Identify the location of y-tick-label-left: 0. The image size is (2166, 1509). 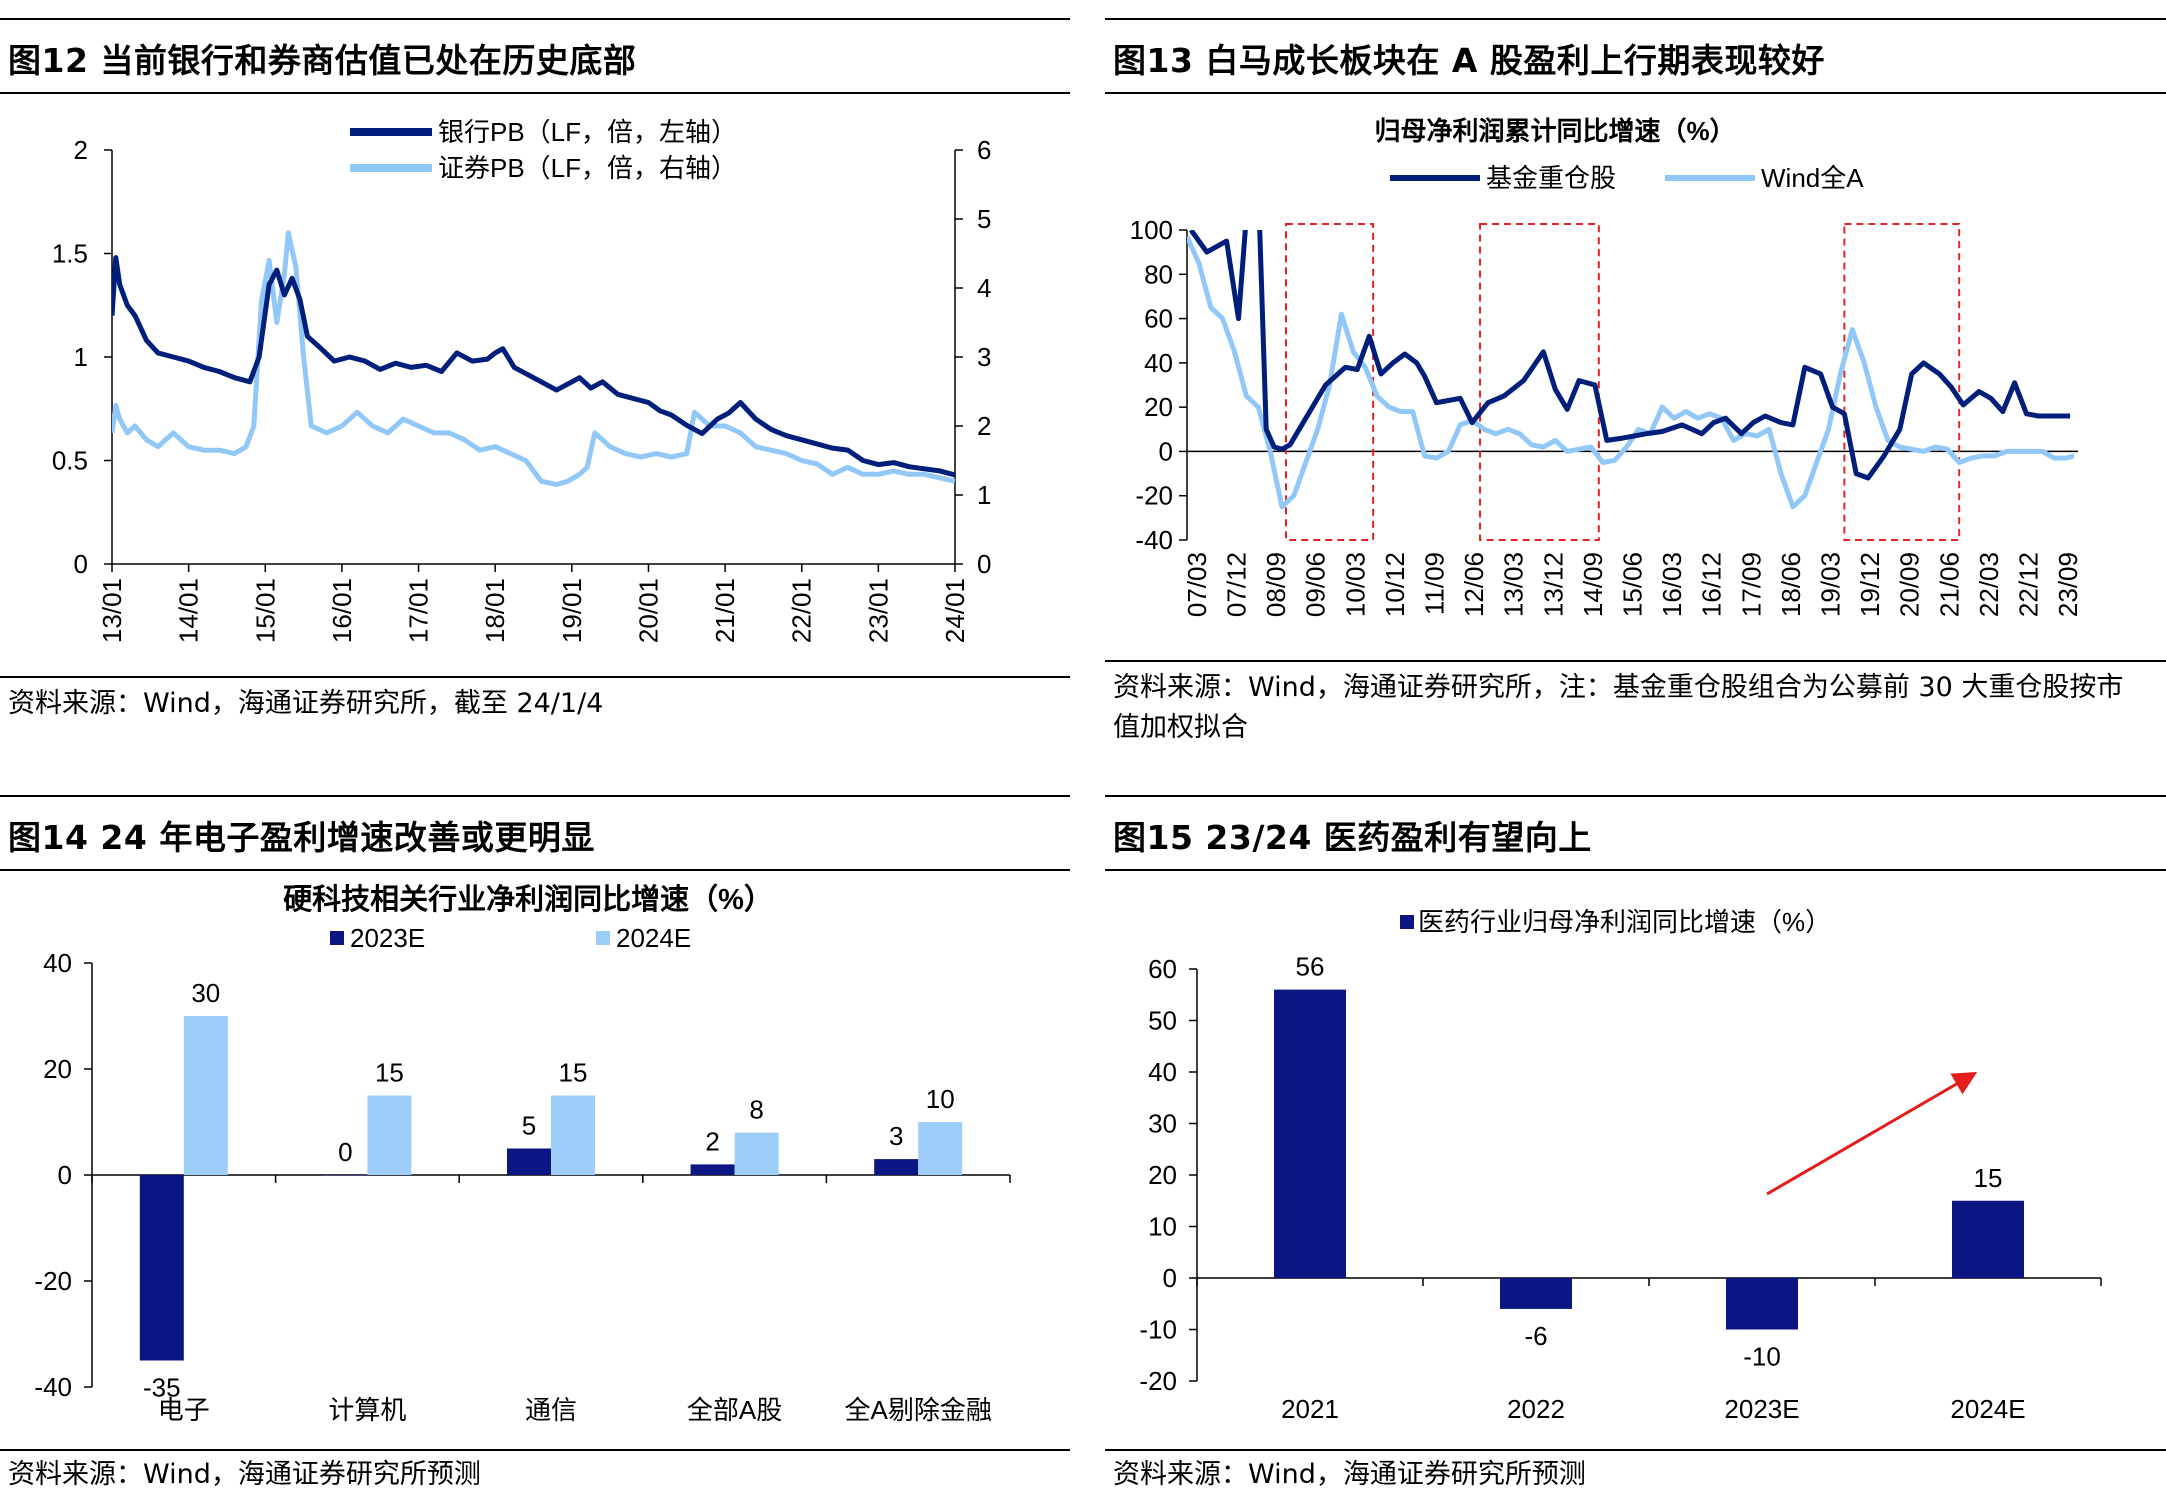
(81, 564).